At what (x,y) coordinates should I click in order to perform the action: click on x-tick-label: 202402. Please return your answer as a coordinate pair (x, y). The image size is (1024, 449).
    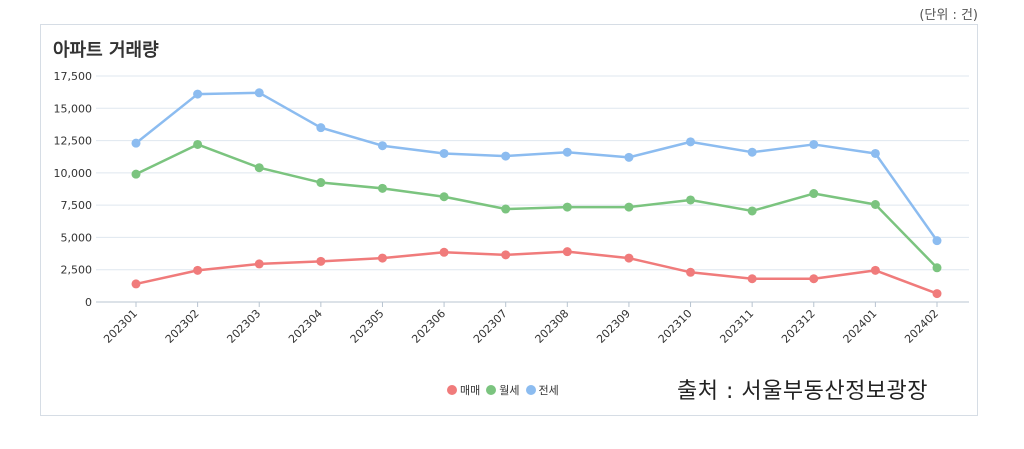
    Looking at the image, I should click on (921, 326).